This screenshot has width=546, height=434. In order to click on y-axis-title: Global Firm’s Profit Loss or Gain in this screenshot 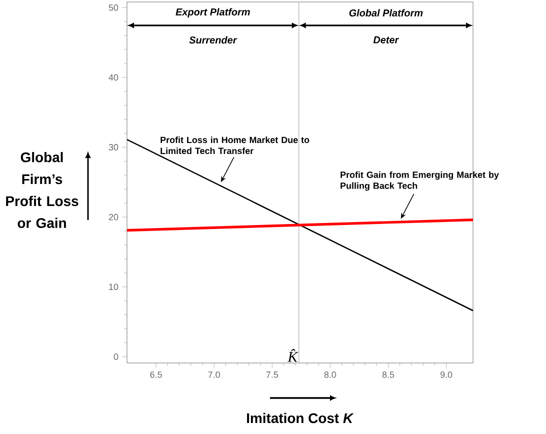, I will do `click(42, 190)`.